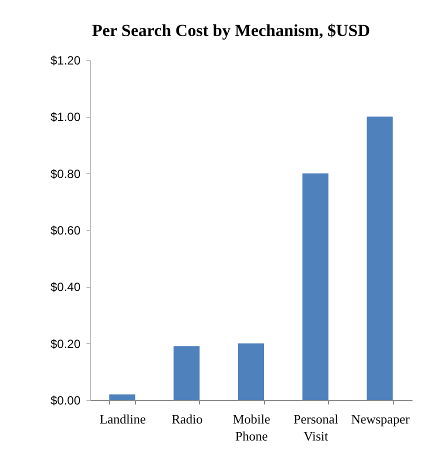  Describe the element at coordinates (65, 173) in the screenshot. I see `y-tick-label: $0.80` at that location.